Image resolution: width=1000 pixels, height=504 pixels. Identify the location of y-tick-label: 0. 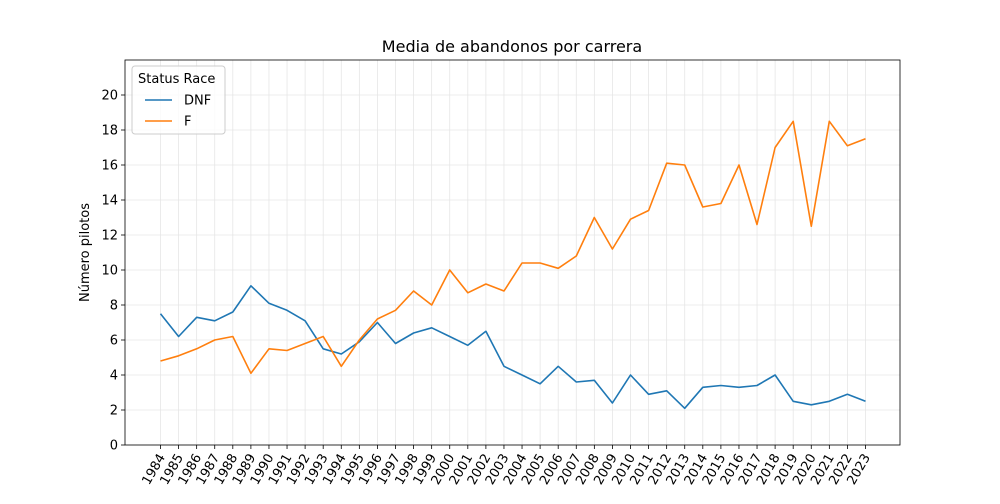
(114, 446).